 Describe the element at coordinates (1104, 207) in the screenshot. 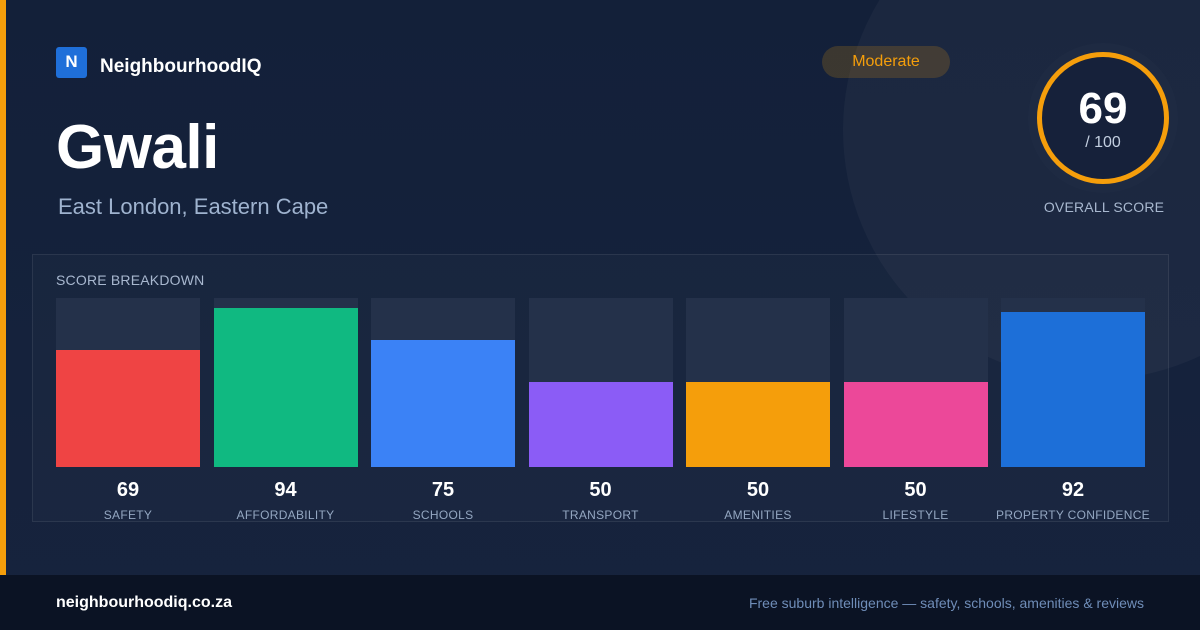

I see `overall-score-caption: OVERALL SCORE` at that location.